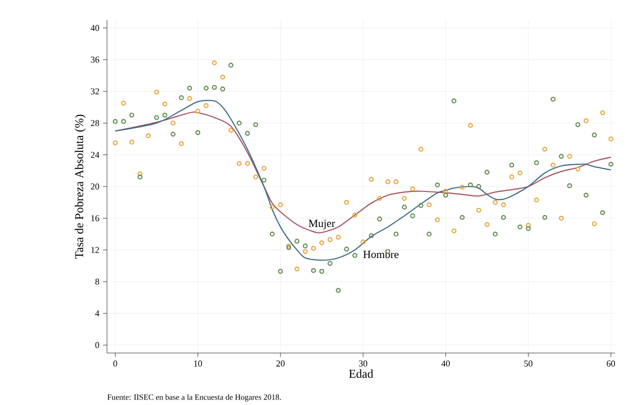 Image resolution: width=626 pixels, height=405 pixels. What do you see at coordinates (322, 225) in the screenshot?
I see `series-label: Mujer` at bounding box center [322, 225].